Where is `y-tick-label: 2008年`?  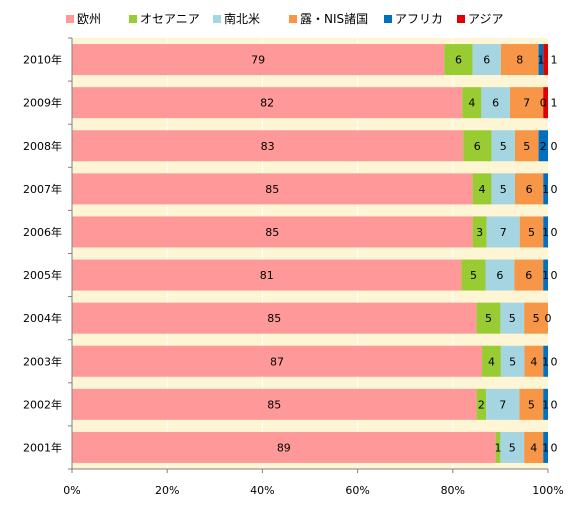 y-tick-label: 2008年 is located at coordinates (42, 146).